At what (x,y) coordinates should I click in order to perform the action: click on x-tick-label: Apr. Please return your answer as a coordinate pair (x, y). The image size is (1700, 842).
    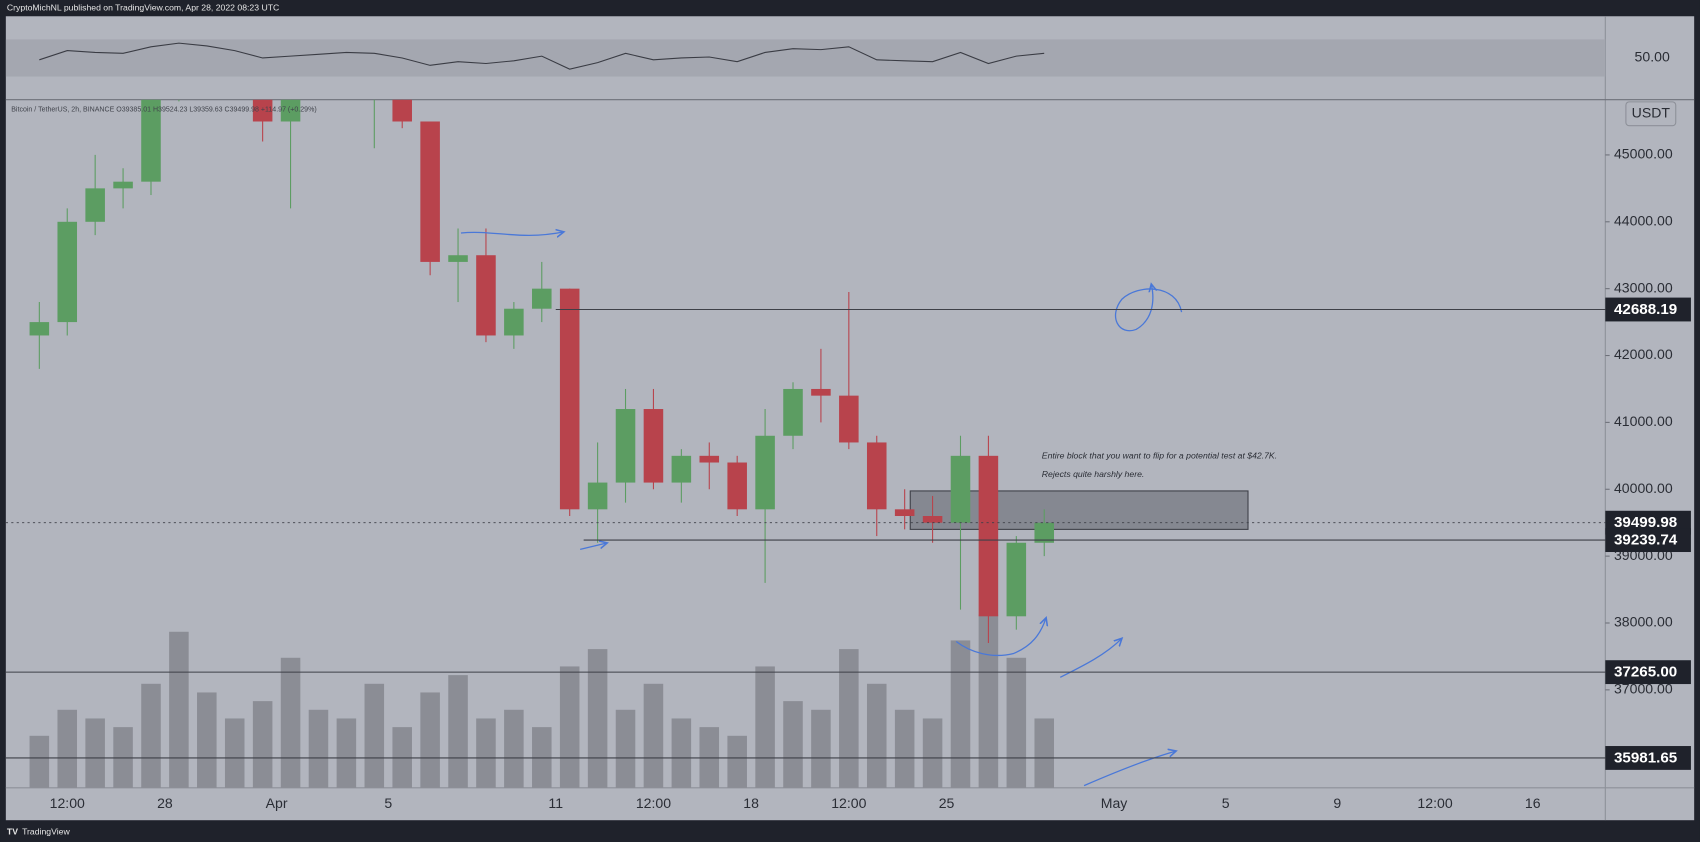
    Looking at the image, I should click on (277, 803).